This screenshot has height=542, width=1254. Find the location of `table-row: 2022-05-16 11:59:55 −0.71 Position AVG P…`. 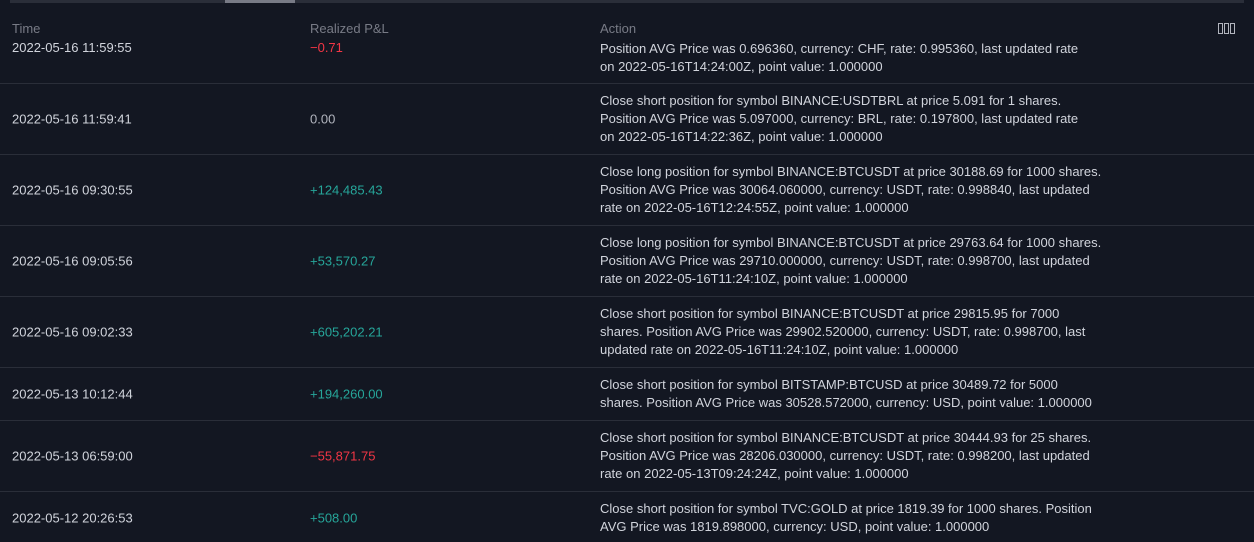

table-row: 2022-05-16 11:59:55 −0.71 Position AVG P… is located at coordinates (627, 48).